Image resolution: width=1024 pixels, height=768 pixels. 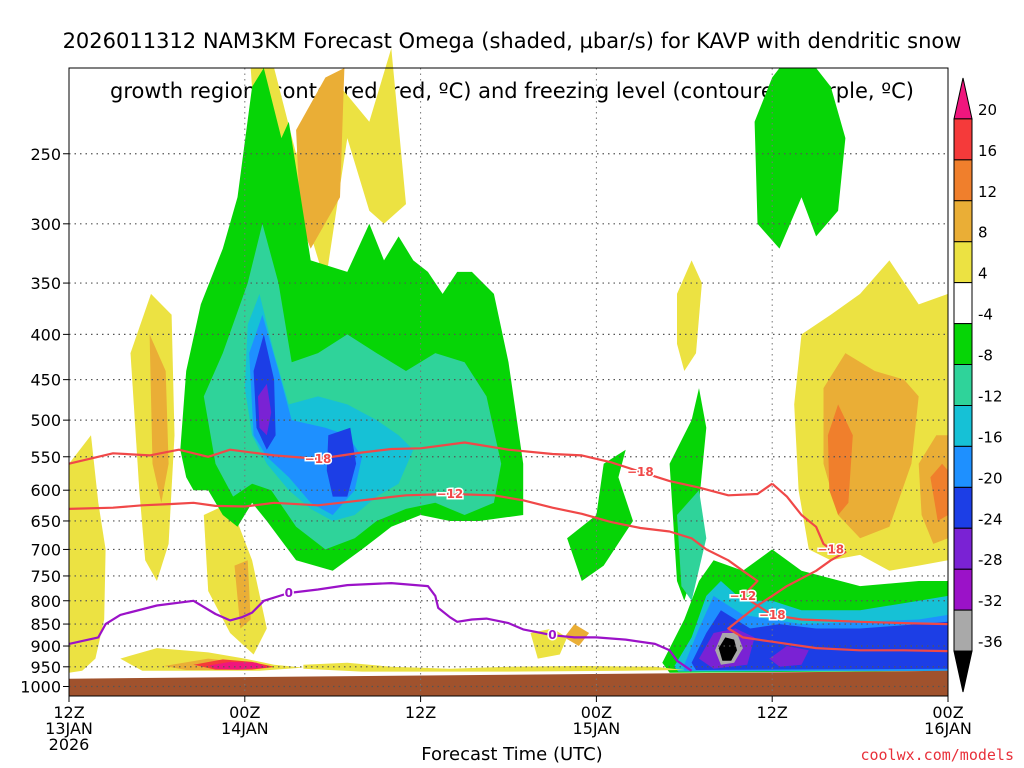 What do you see at coordinates (772, 615) in the screenshot?
I see `dgz-minus-18-low-label-1: −18` at bounding box center [772, 615].